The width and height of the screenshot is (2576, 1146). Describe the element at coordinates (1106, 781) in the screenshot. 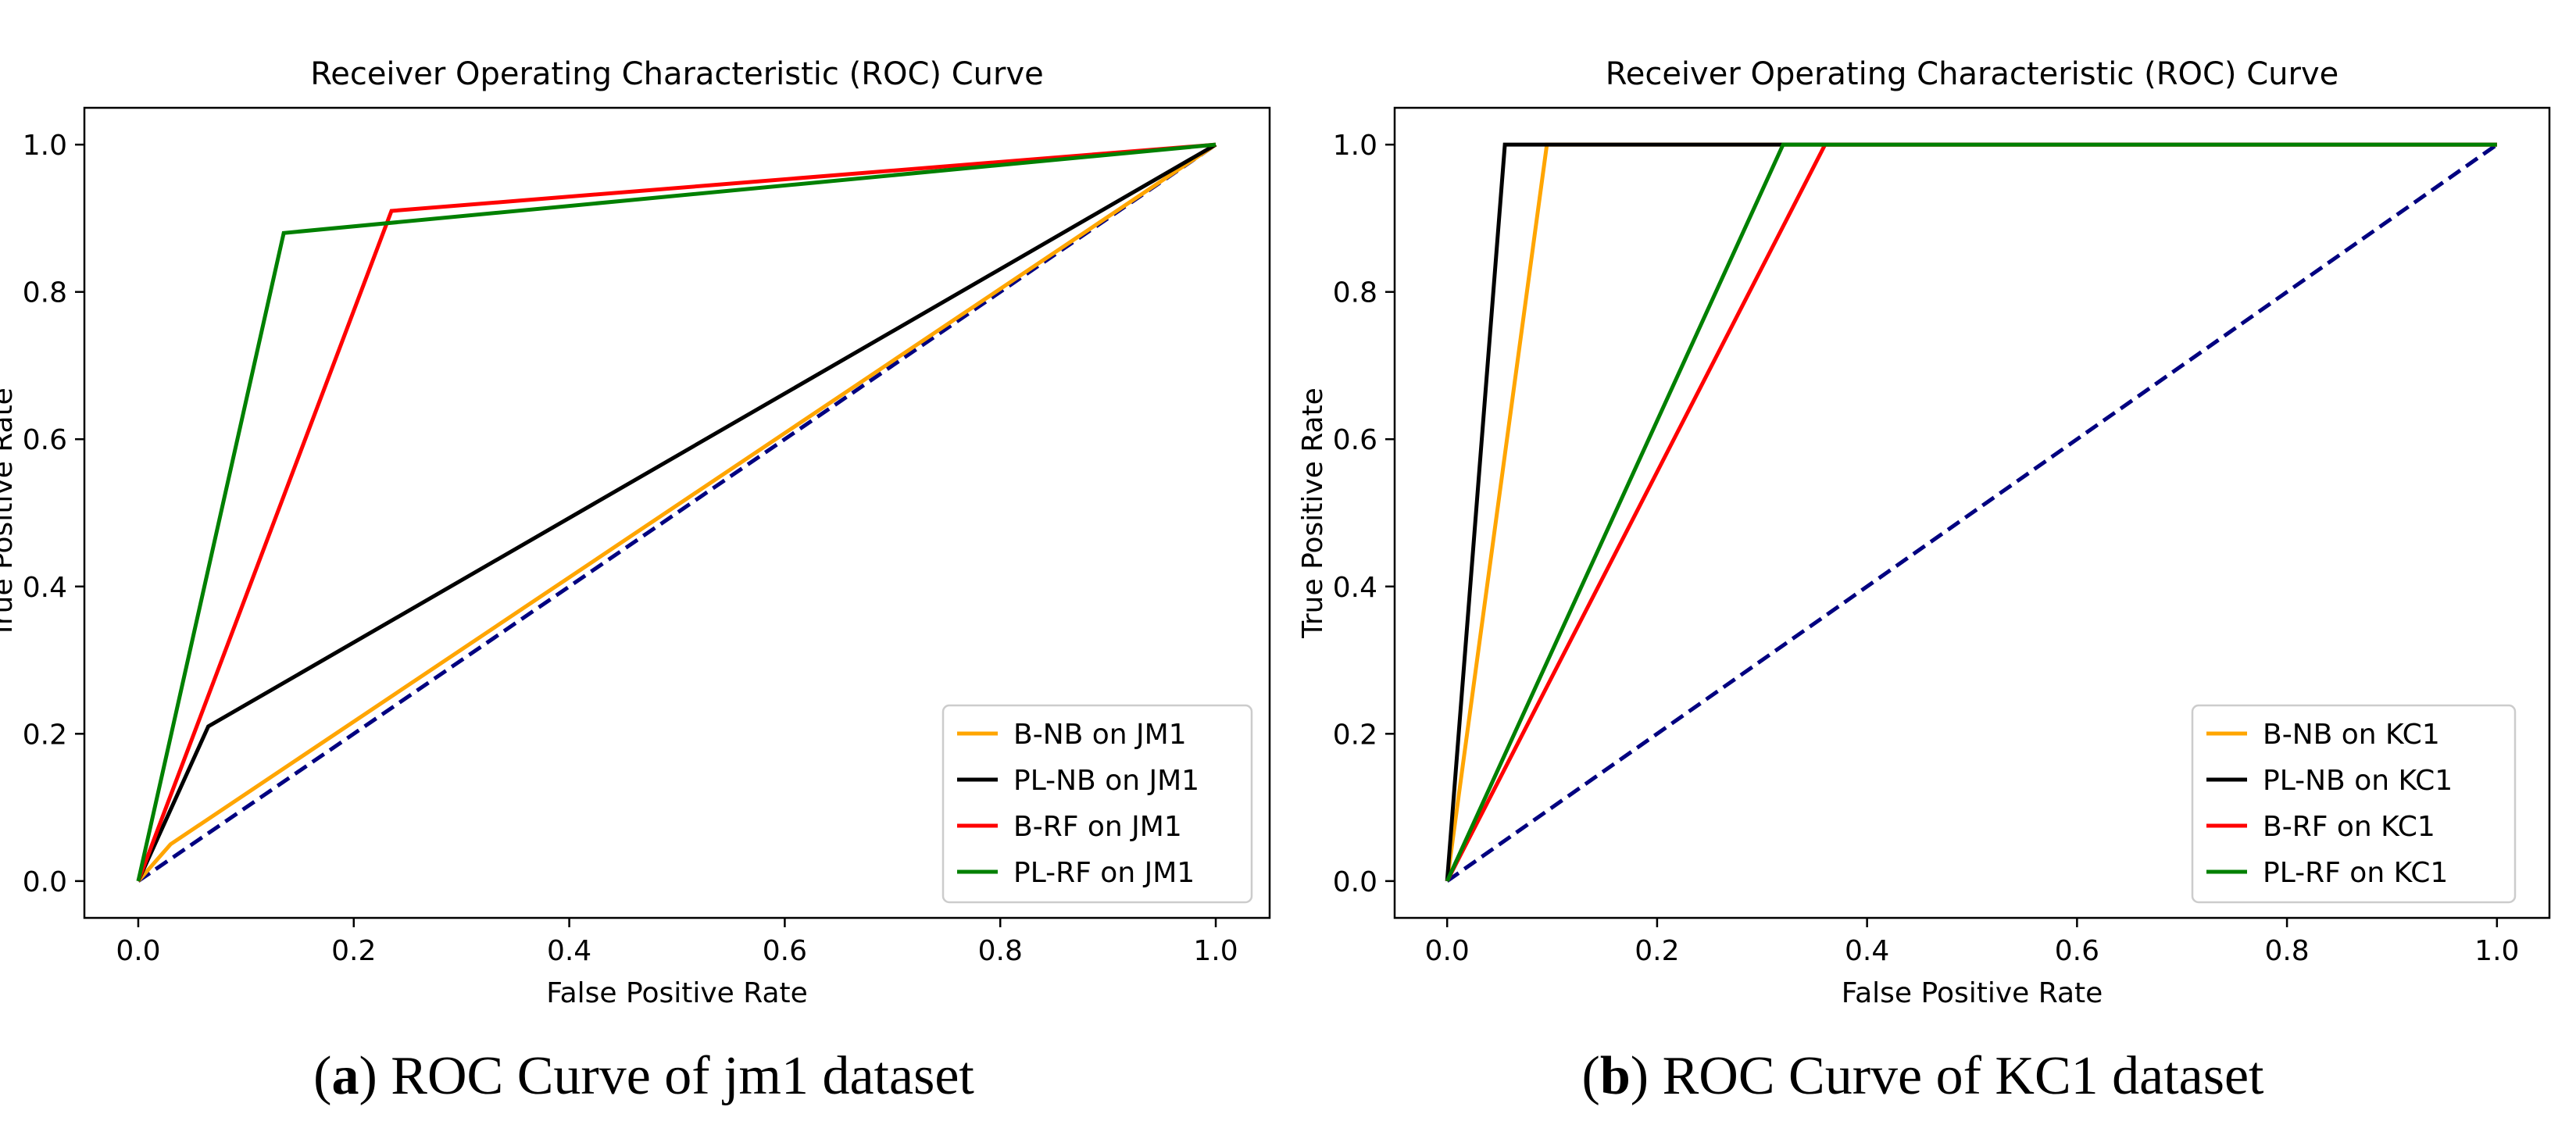

I see `legend-label: PL-NB on JM1` at that location.